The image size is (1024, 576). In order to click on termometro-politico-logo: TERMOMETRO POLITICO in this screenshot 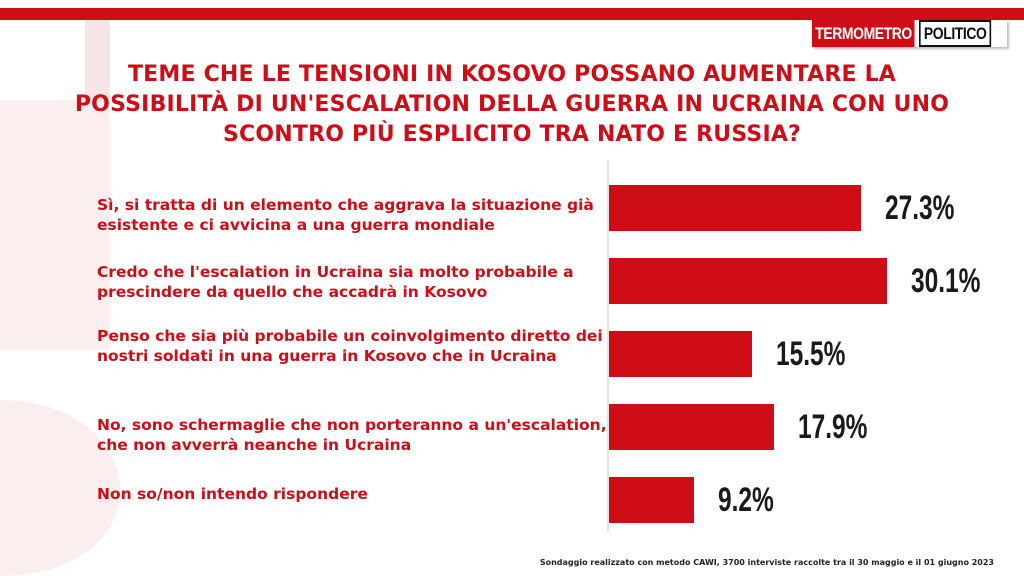, I will do `click(909, 33)`.